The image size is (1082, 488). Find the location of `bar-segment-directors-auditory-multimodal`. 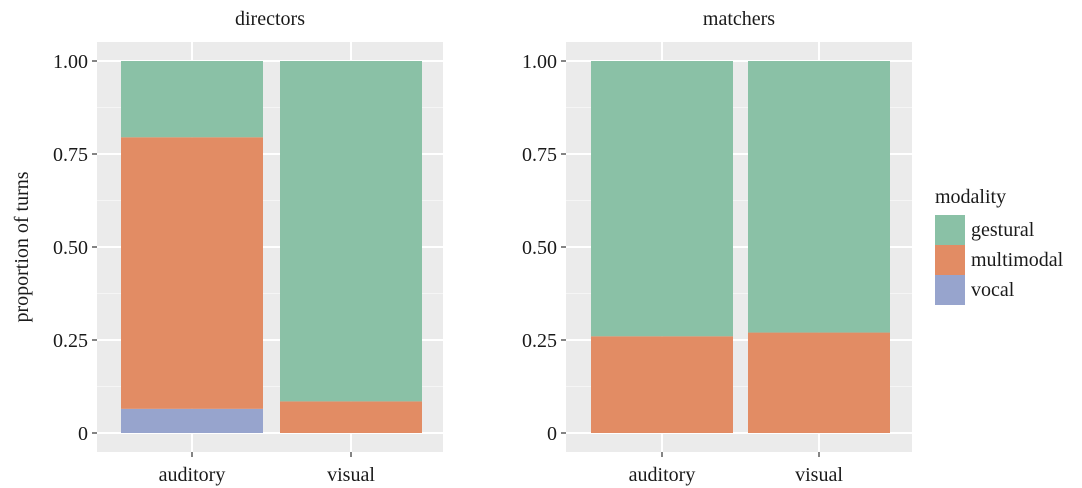

bar-segment-directors-auditory-multimodal is located at coordinates (192, 273).